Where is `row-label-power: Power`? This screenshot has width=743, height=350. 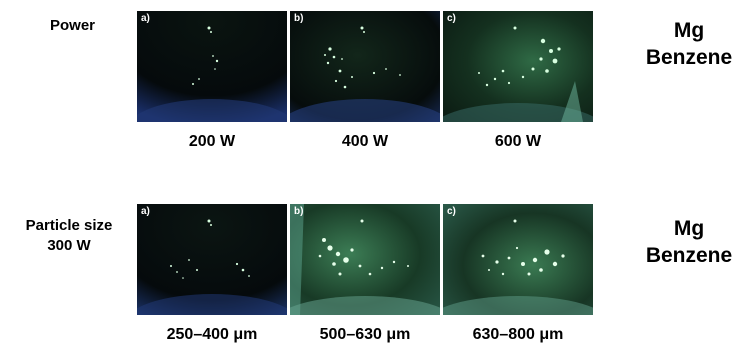 row-label-power: Power is located at coordinates (72, 26).